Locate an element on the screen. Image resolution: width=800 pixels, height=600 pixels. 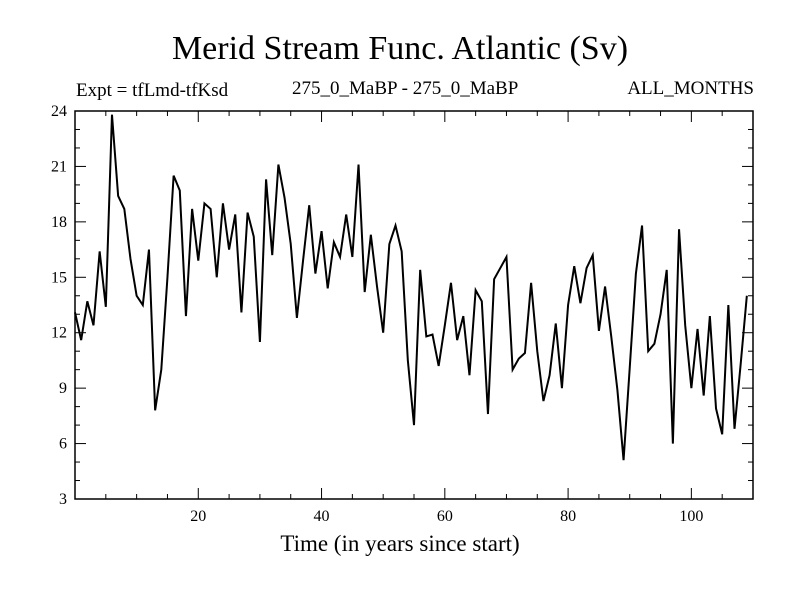
x-tick-label: 60 is located at coordinates (445, 516).